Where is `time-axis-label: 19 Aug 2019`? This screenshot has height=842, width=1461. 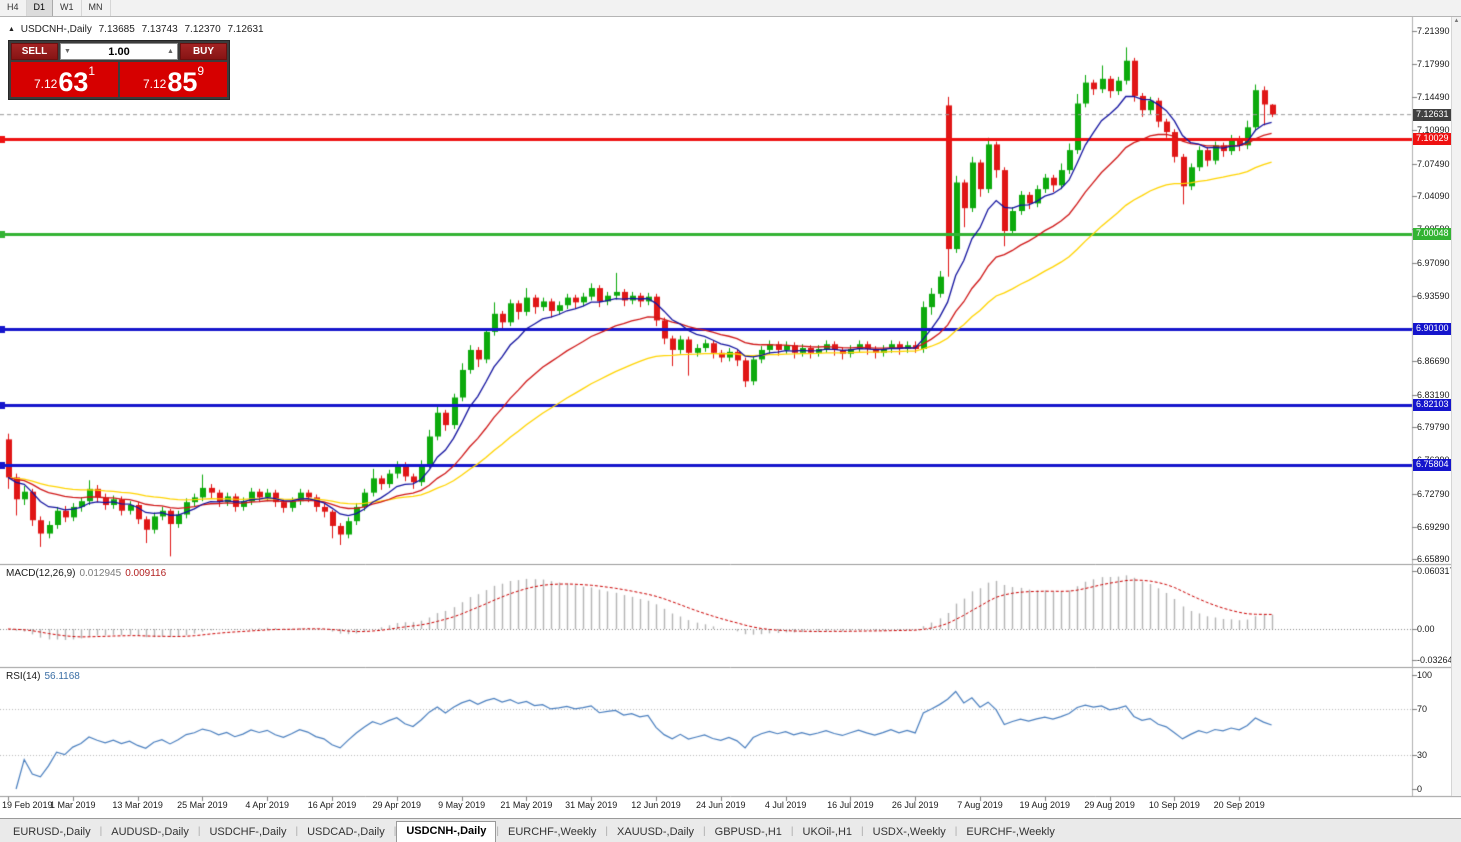 time-axis-label: 19 Aug 2019 is located at coordinates (1045, 805).